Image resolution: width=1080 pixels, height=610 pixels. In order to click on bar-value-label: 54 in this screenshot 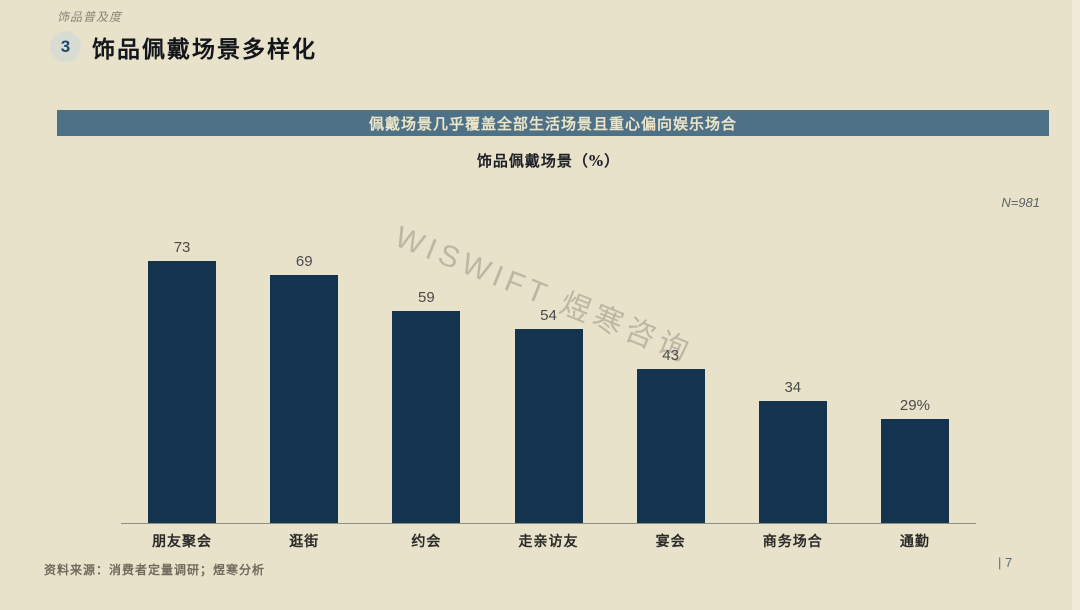, I will do `click(548, 315)`.